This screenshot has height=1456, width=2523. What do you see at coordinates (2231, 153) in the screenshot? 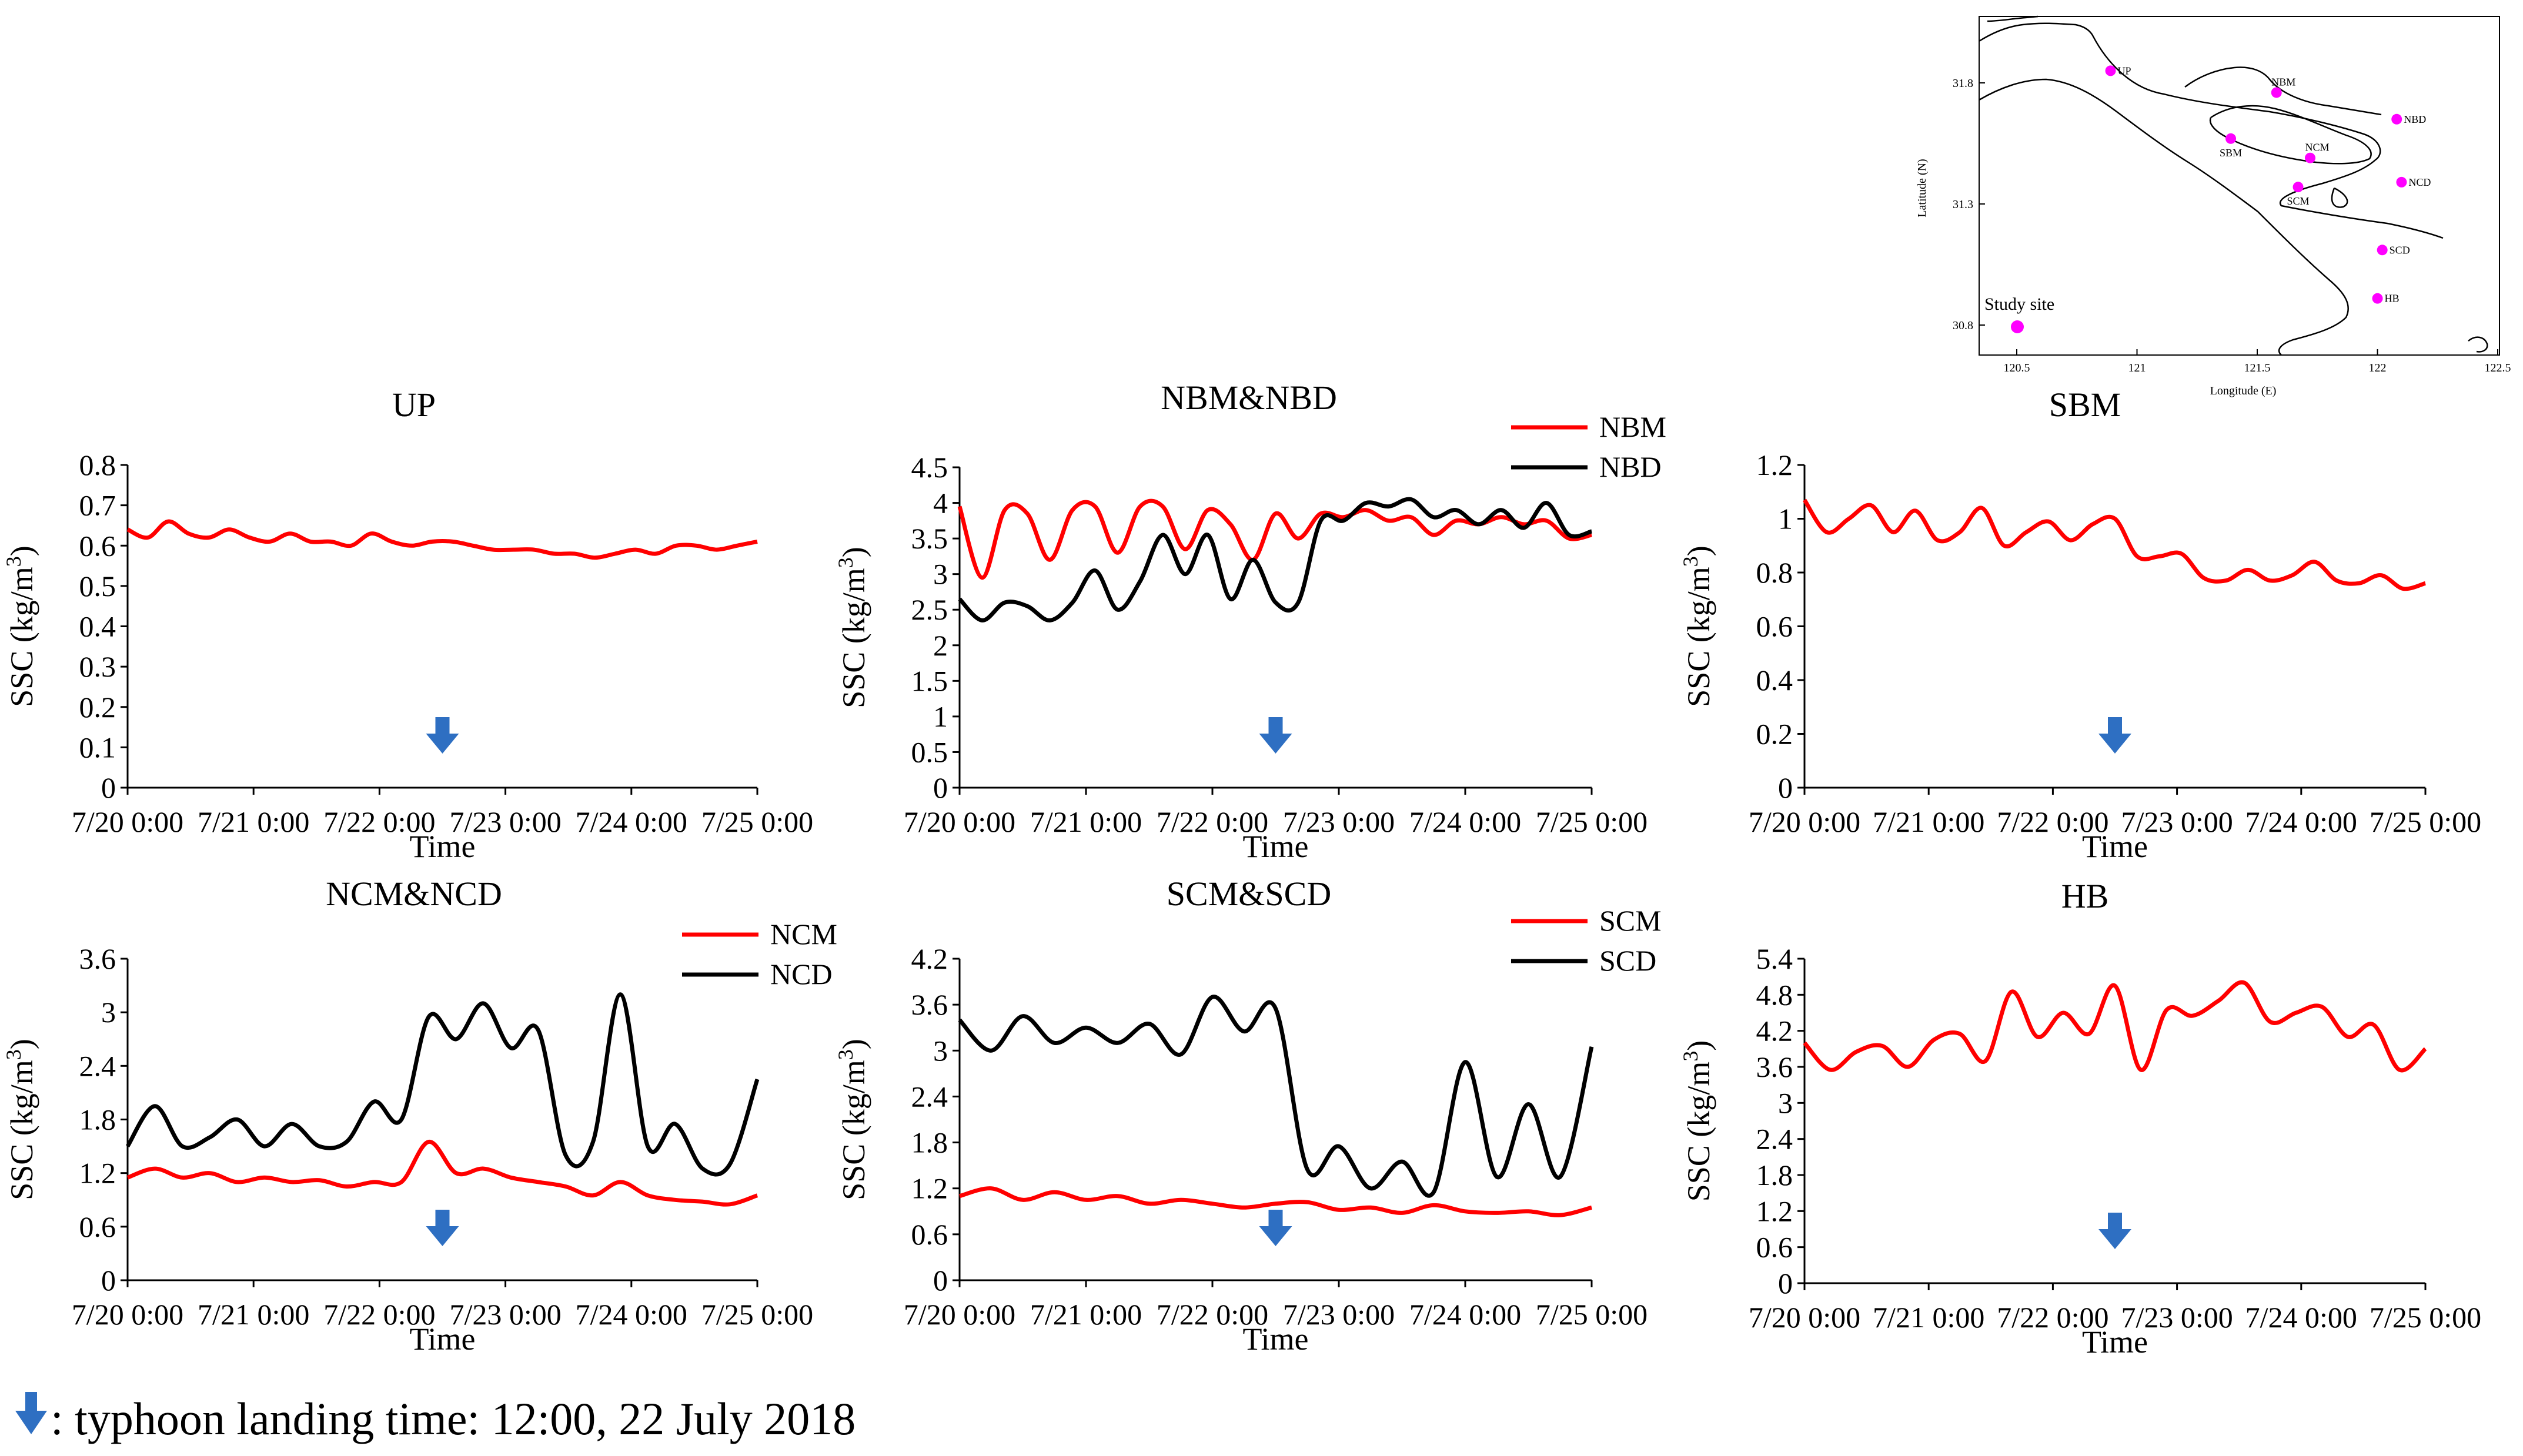
I see `site-label-sbm: SBM` at bounding box center [2231, 153].